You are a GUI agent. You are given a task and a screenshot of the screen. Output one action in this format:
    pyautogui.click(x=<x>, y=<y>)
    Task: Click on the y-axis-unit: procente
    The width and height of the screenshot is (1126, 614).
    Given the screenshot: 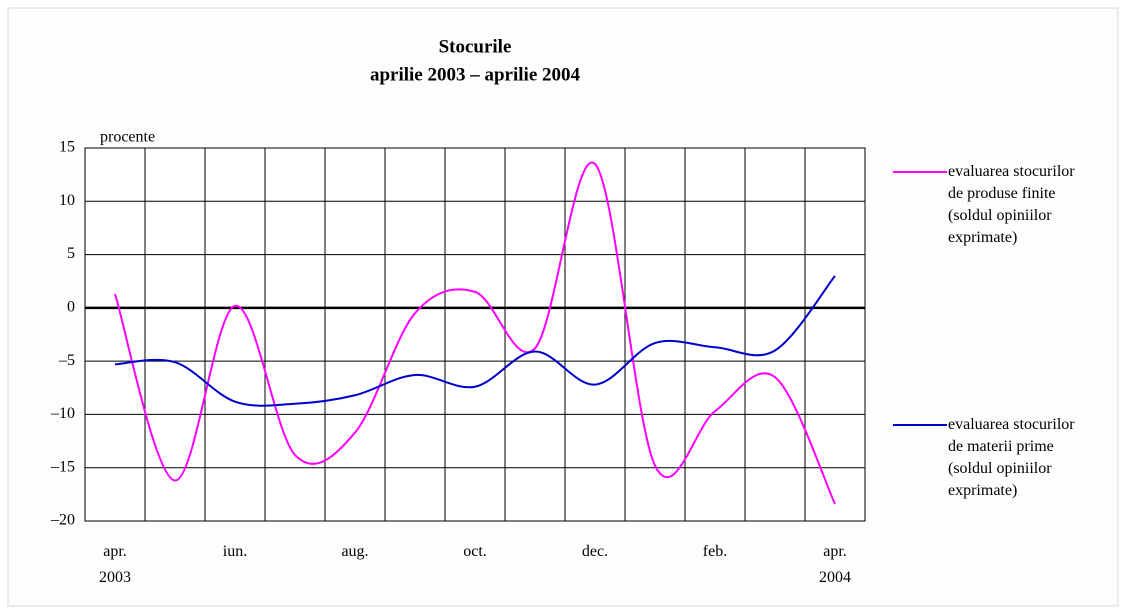 What is the action you would take?
    pyautogui.click(x=127, y=137)
    